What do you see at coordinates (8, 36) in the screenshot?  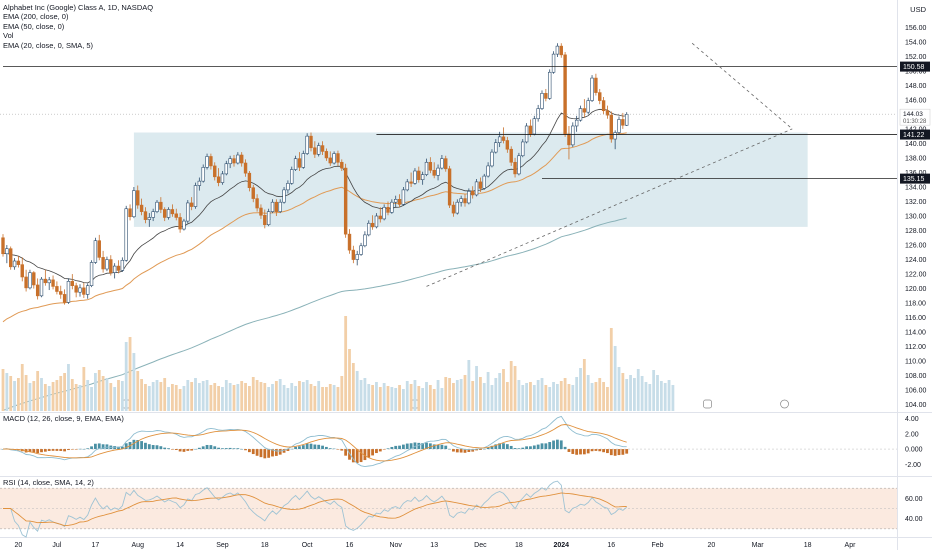 I see `volume-legend: Vol` at bounding box center [8, 36].